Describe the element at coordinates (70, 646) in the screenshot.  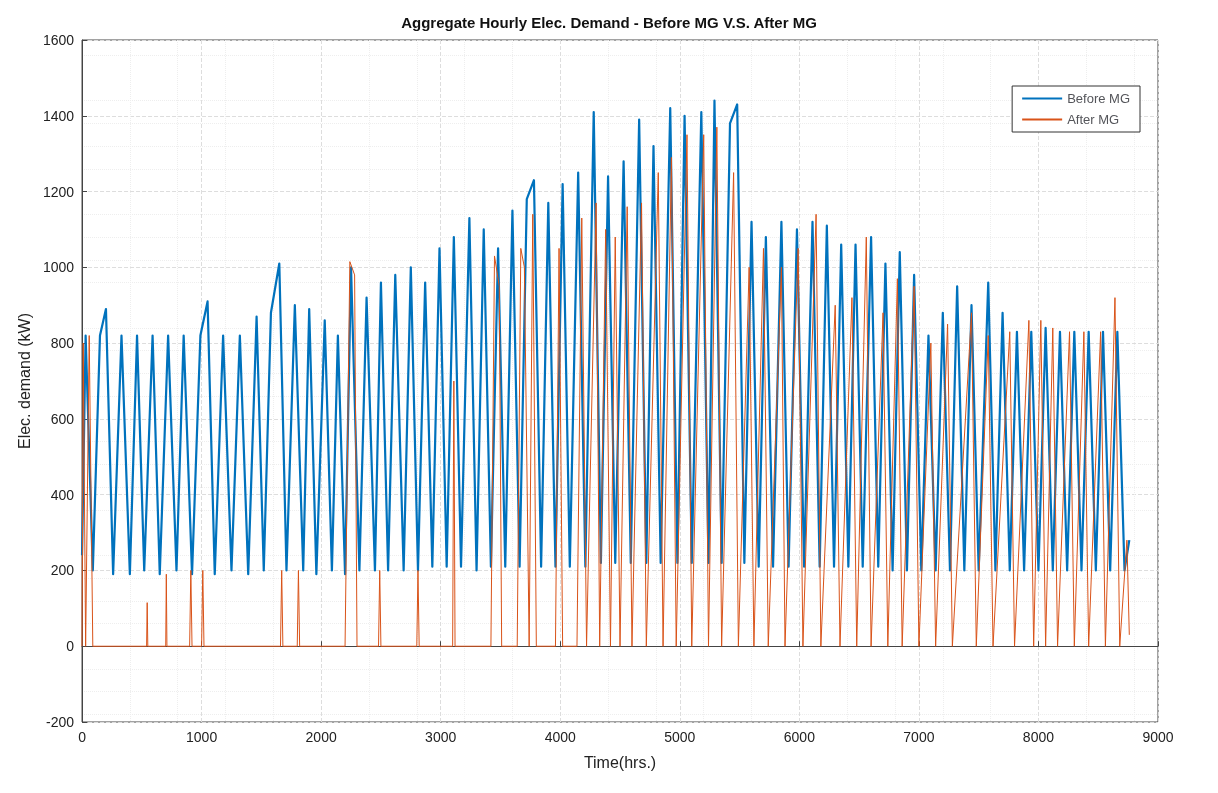
I see `y-tick-label: 0` at that location.